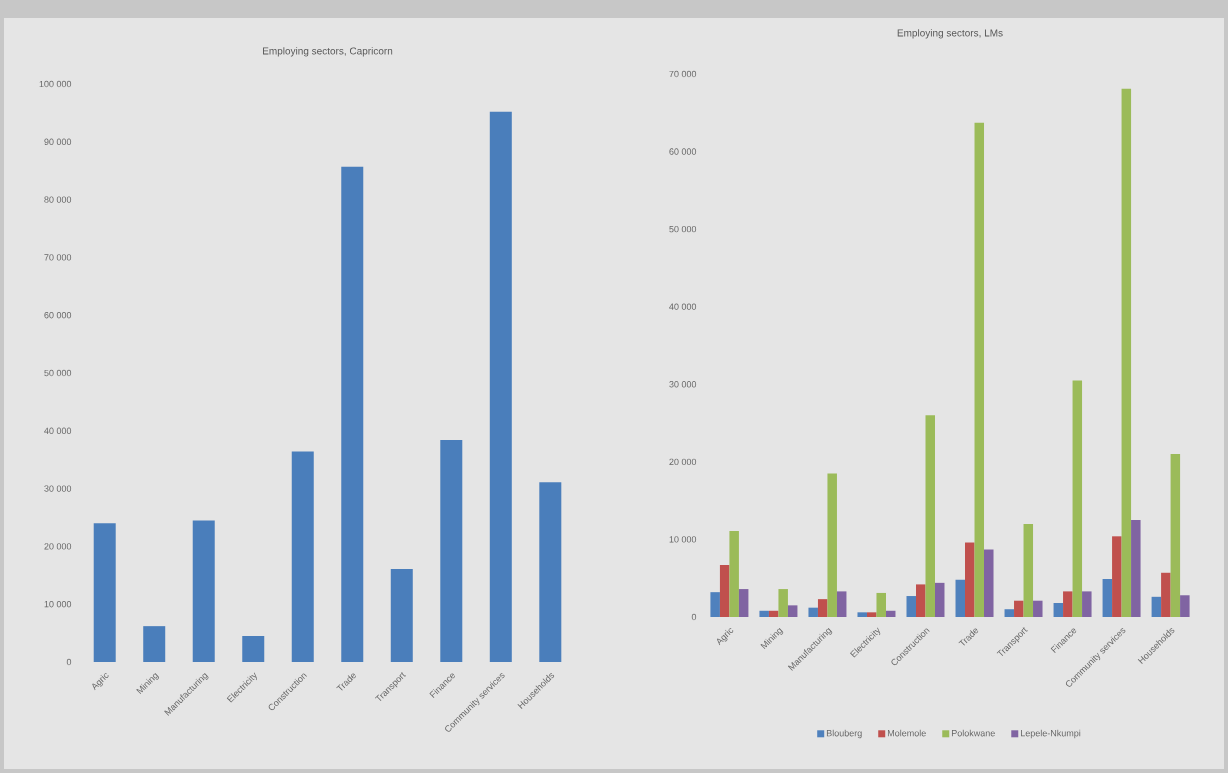 This screenshot has width=1228, height=773. Describe the element at coordinates (1051, 734) in the screenshot. I see `legend-label: Lepele-Nkumpi` at that location.